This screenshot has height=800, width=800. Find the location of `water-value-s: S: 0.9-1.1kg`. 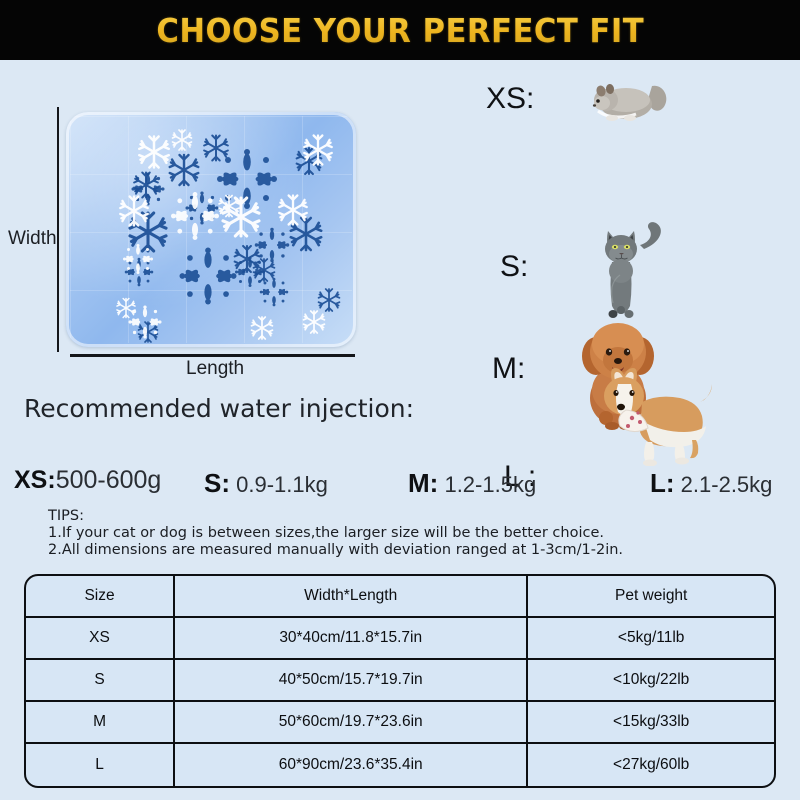

water-value-s: S: 0.9-1.1kg is located at coordinates (266, 483).